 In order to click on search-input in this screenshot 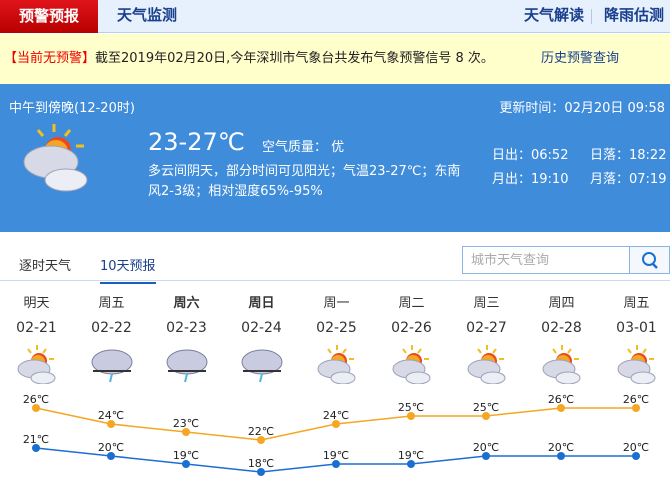, I will do `click(547, 260)`.